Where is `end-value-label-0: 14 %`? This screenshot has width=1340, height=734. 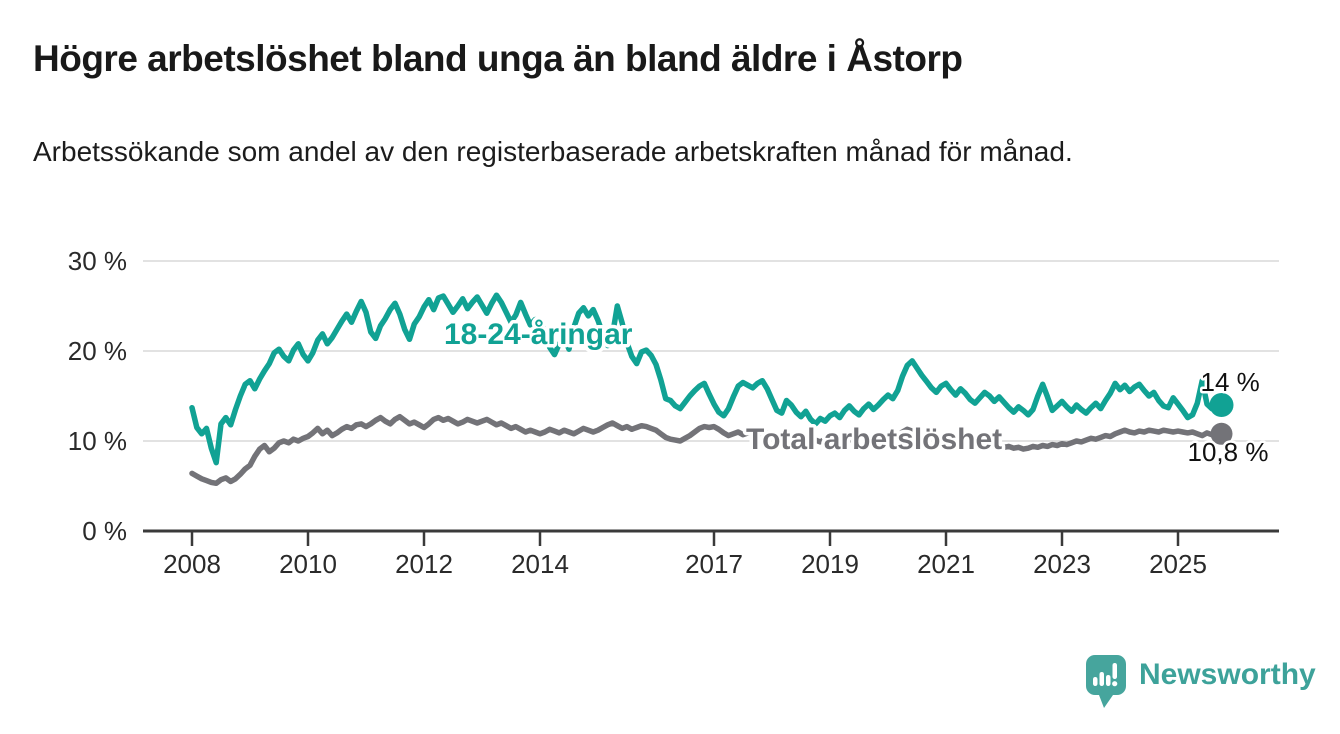 end-value-label-0: 14 % is located at coordinates (1230, 382).